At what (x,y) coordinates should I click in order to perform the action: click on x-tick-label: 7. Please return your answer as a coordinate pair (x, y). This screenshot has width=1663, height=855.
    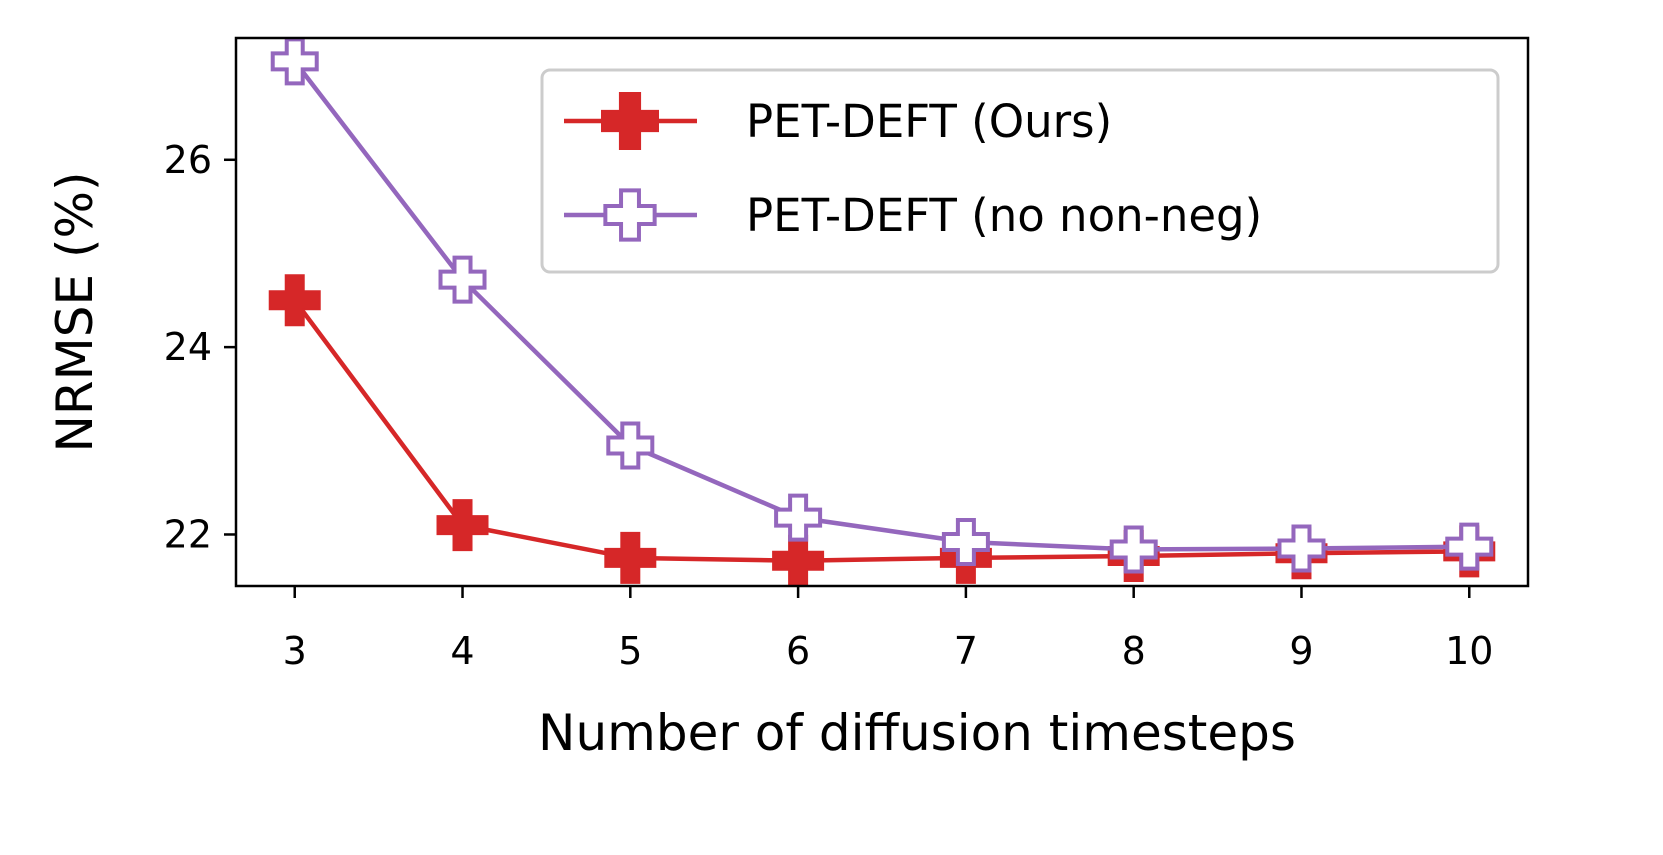
    Looking at the image, I should click on (966, 651).